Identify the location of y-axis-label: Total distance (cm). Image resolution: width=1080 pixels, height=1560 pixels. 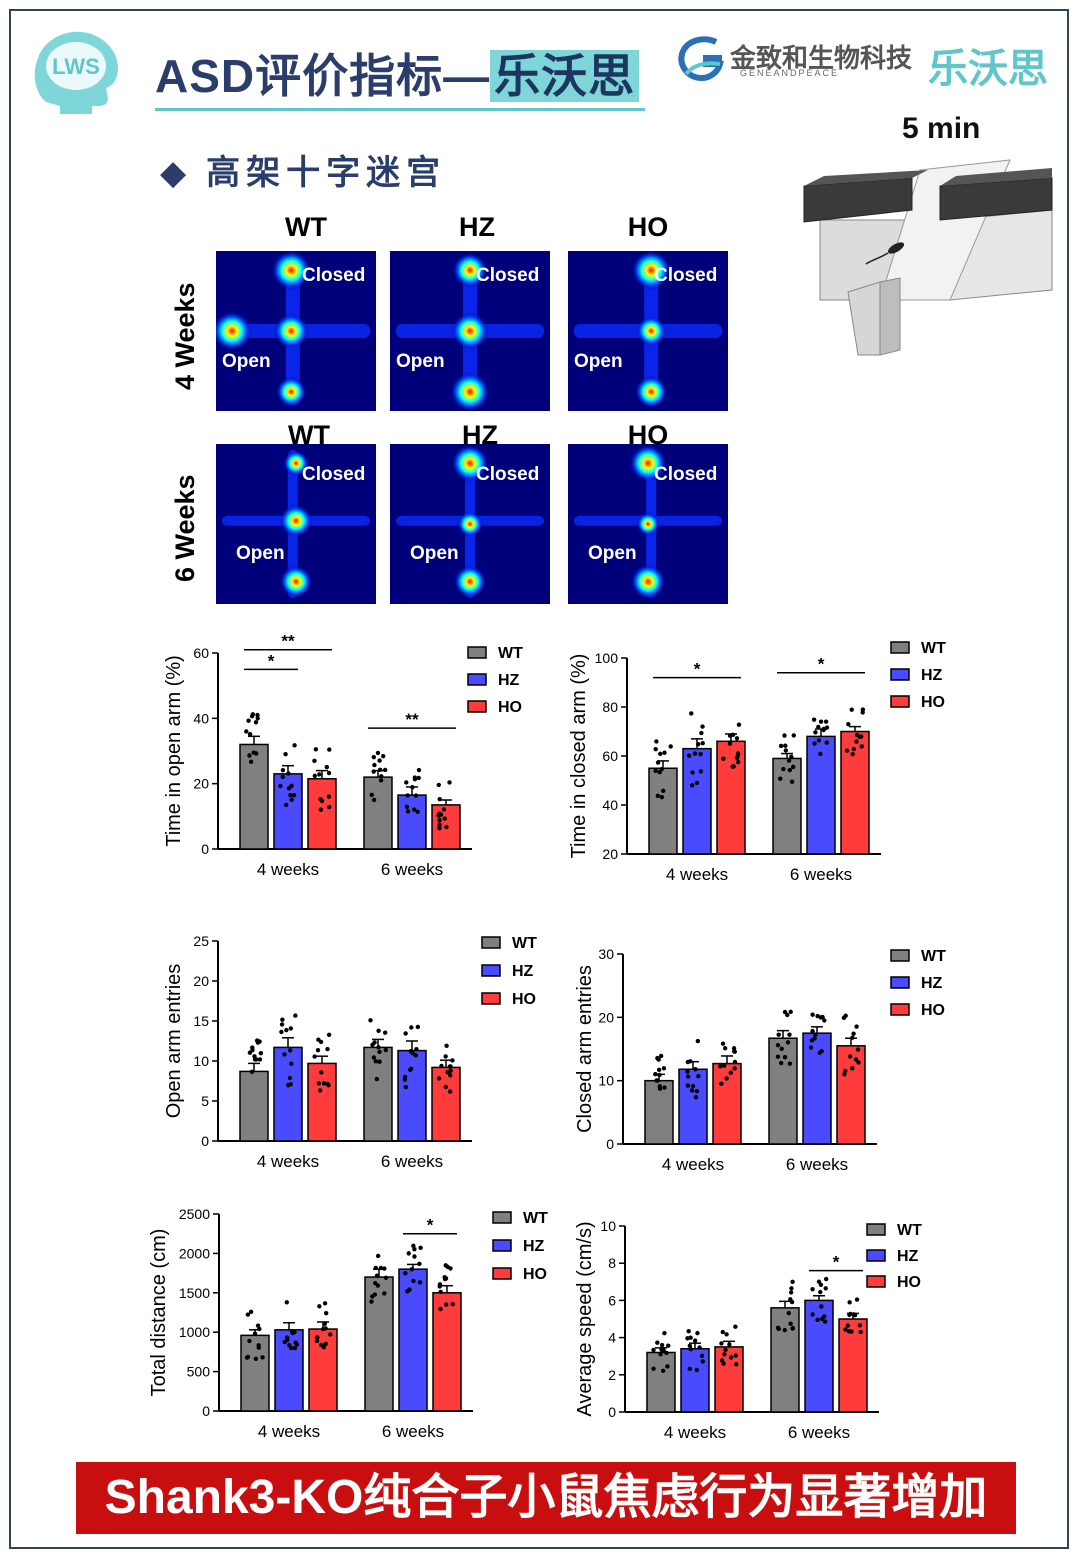
(159, 1313).